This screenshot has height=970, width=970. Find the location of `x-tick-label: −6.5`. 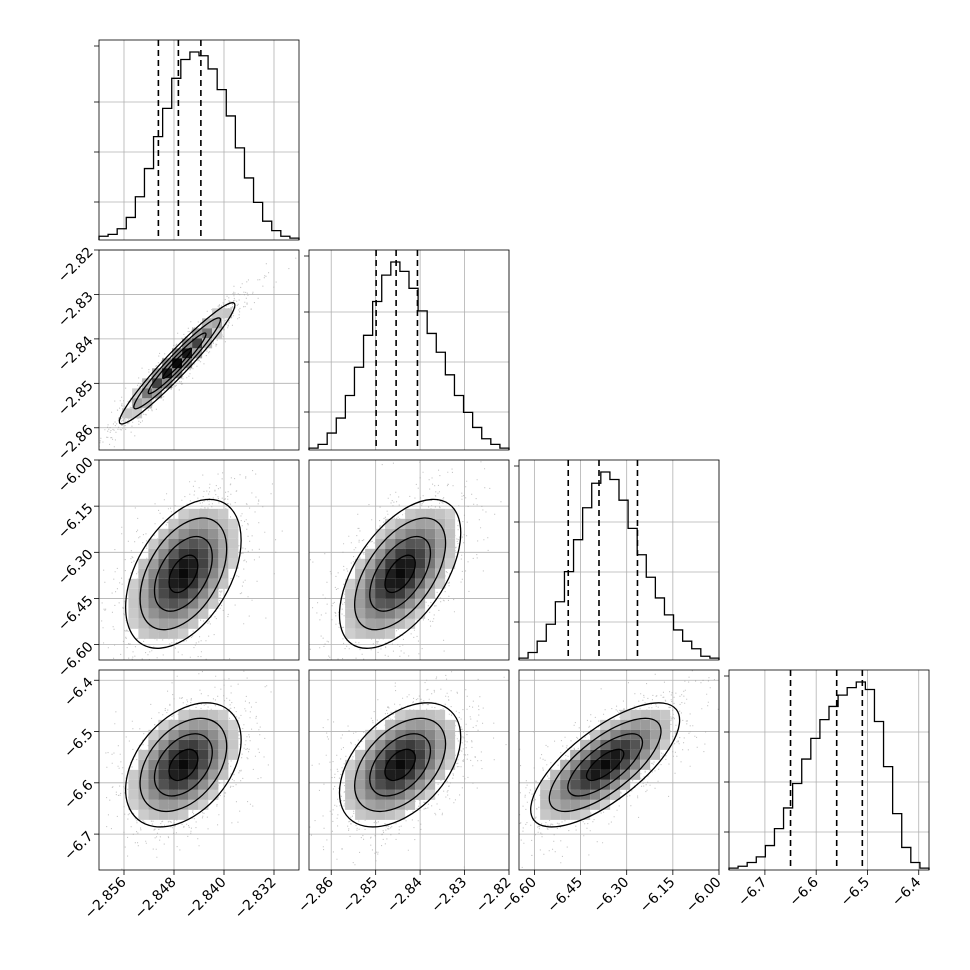

x-tick-label: −6.5 is located at coordinates (855, 891).